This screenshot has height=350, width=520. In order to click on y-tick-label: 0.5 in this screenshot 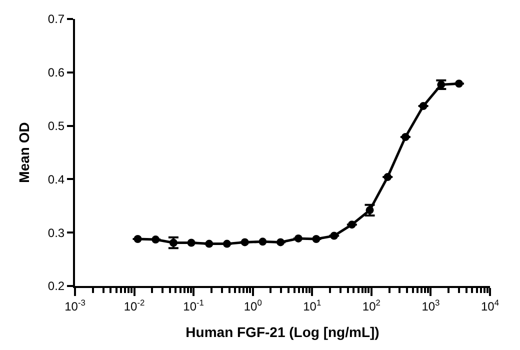, I will do `click(56, 126)`.